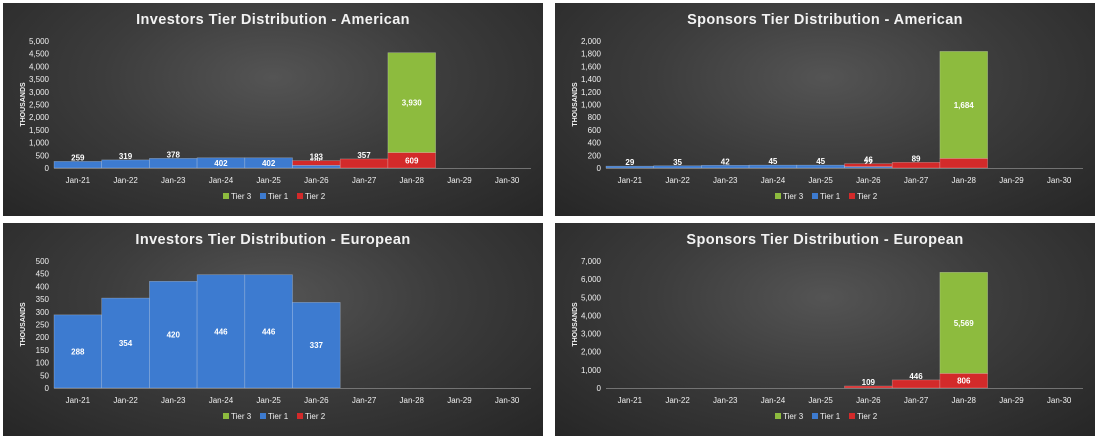  Describe the element at coordinates (43, 363) in the screenshot. I see `y-tick-label: 100` at that location.